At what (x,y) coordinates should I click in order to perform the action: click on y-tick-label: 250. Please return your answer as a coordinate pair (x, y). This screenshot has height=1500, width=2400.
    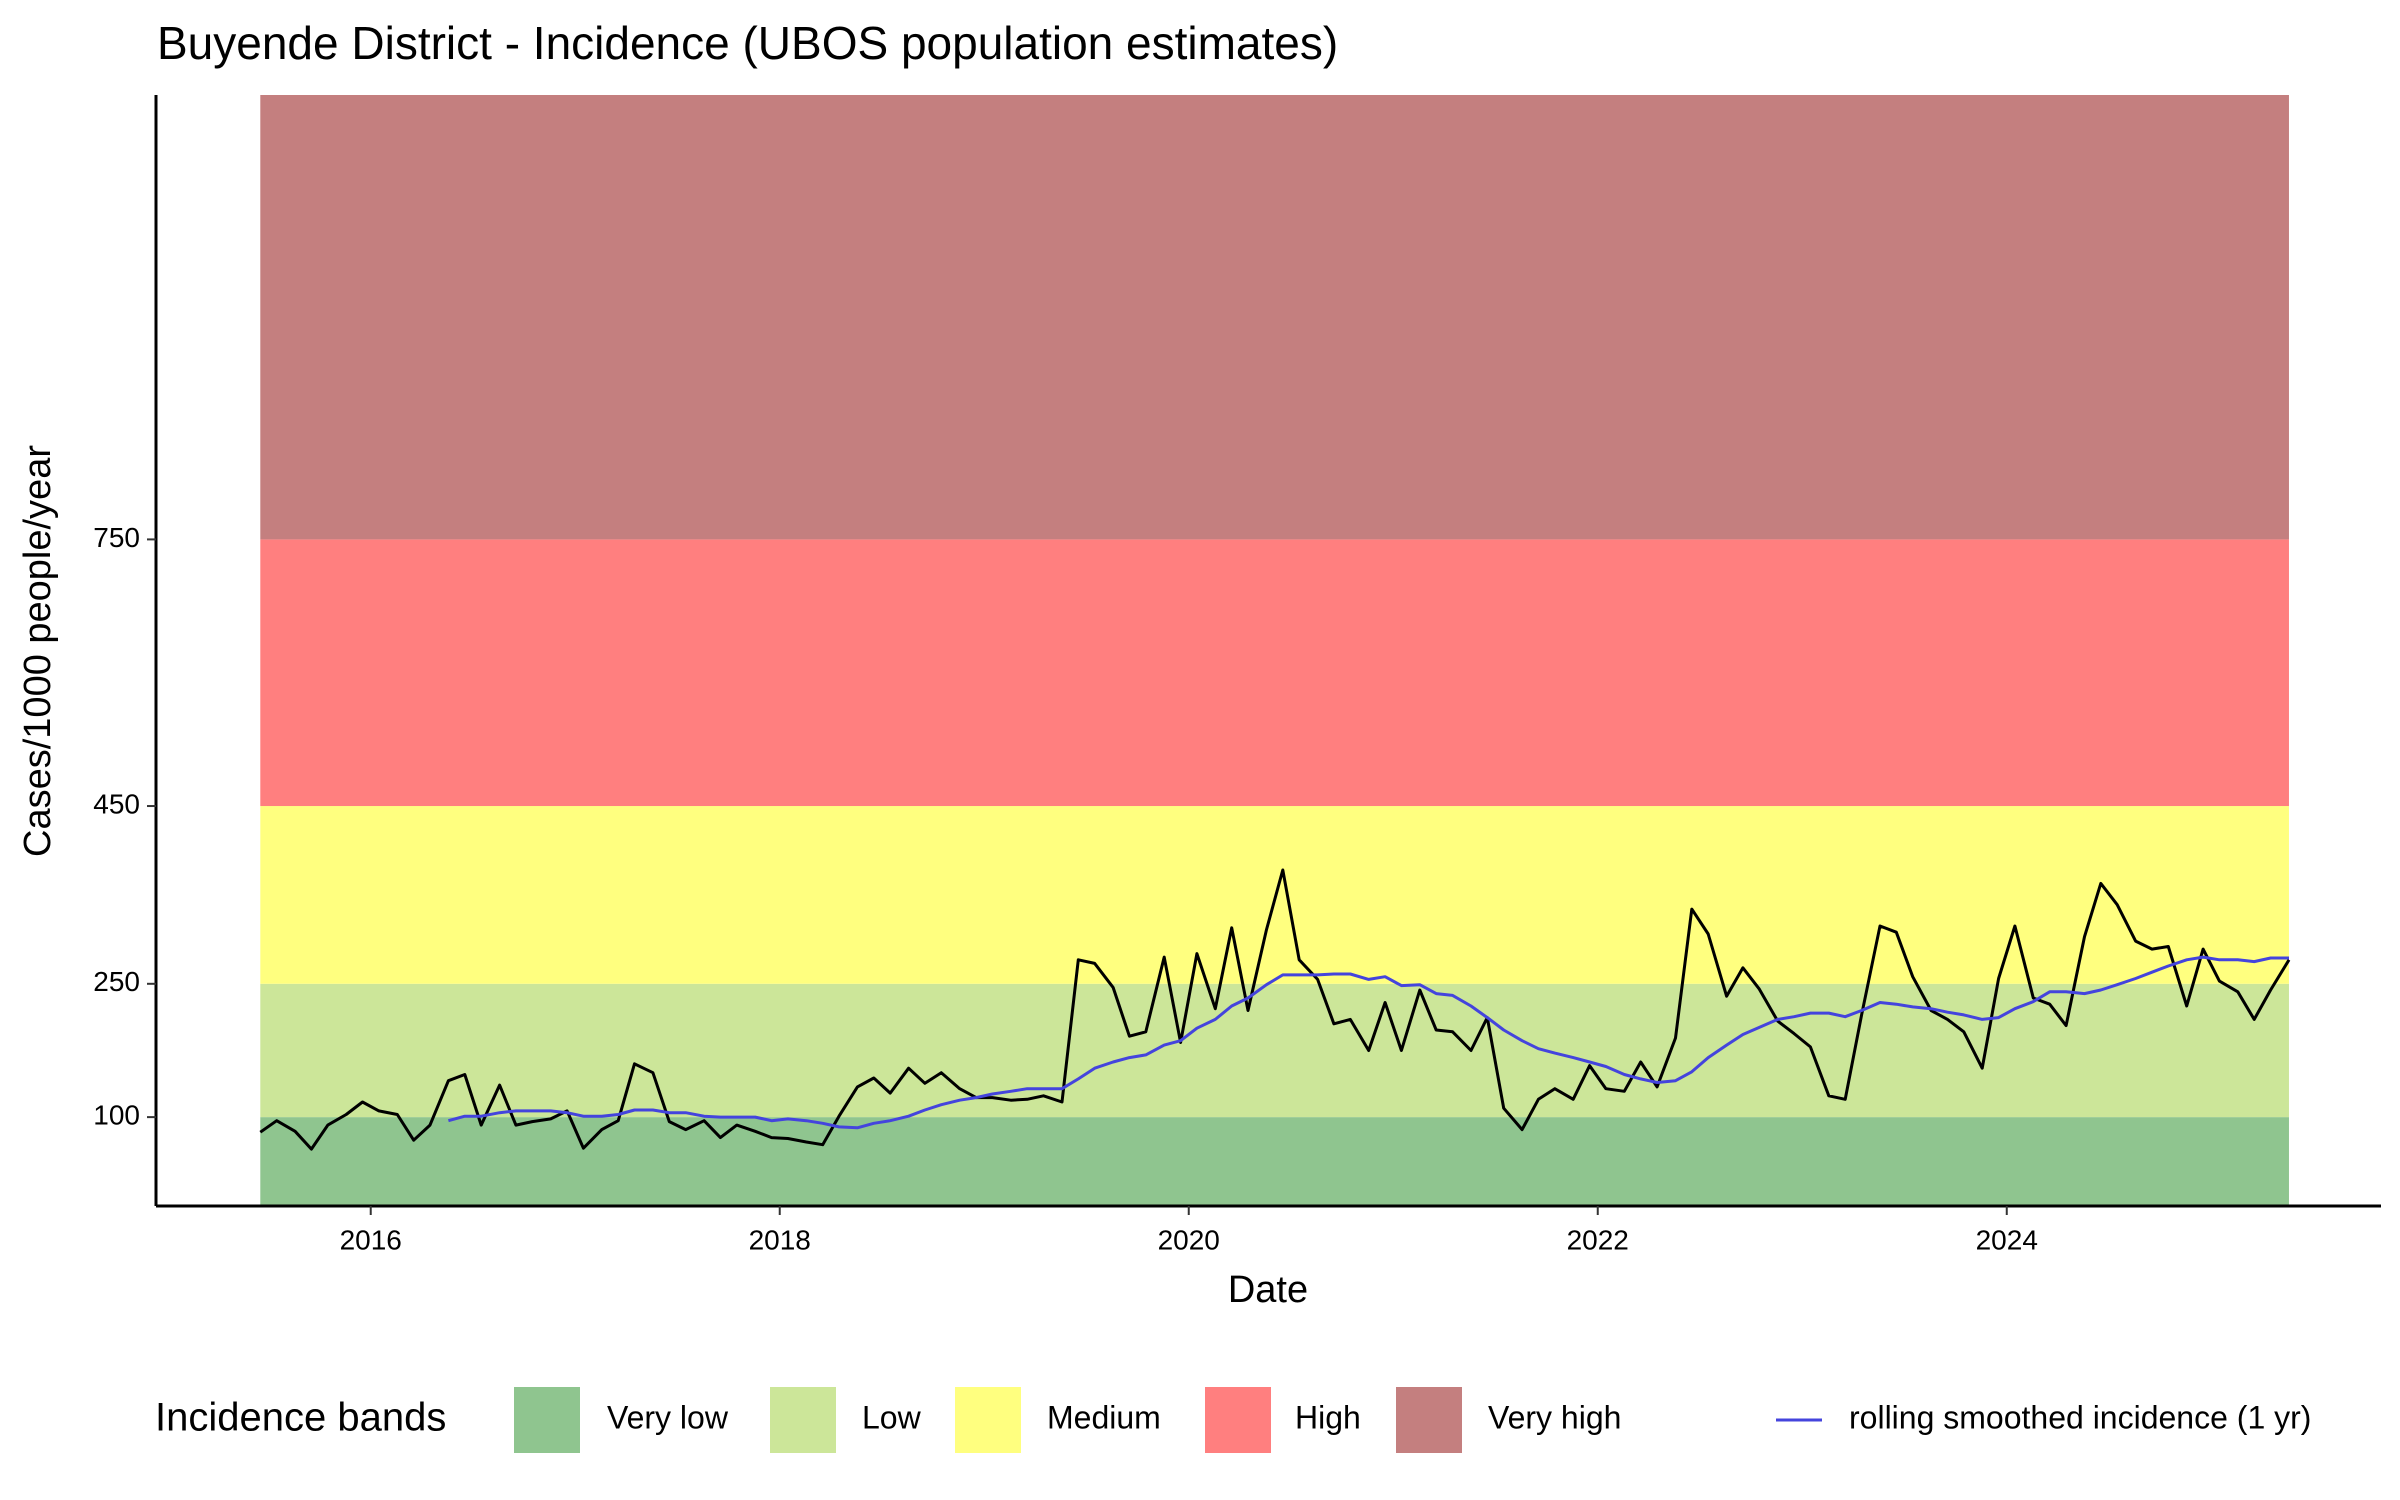
    Looking at the image, I should click on (116, 981).